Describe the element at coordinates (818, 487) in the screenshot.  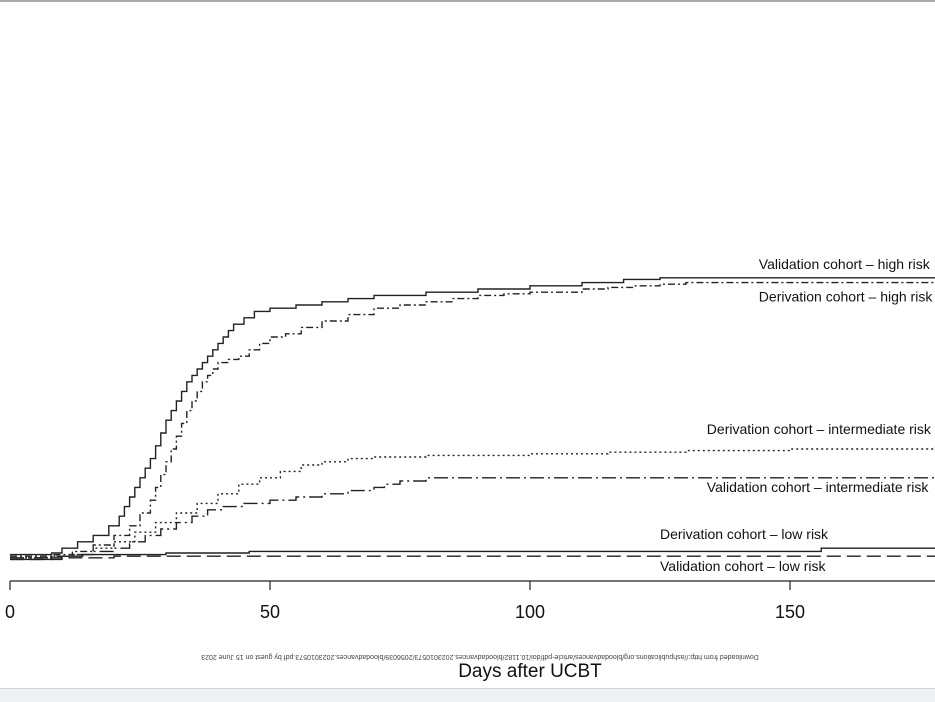
I see `series-label-4: Validation cohort – intermediate risk` at that location.